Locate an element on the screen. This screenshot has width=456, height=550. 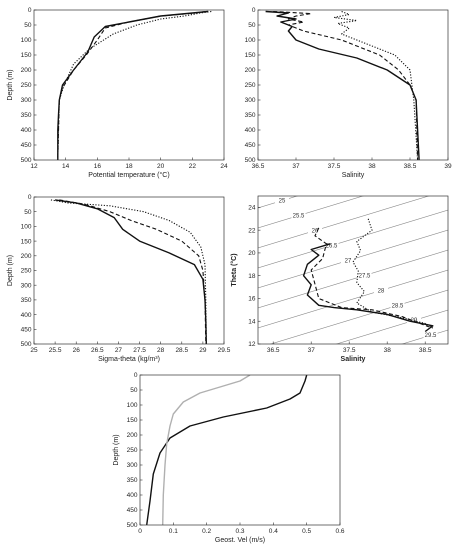
x-tick-label: 0.5 is located at coordinates (306, 531).